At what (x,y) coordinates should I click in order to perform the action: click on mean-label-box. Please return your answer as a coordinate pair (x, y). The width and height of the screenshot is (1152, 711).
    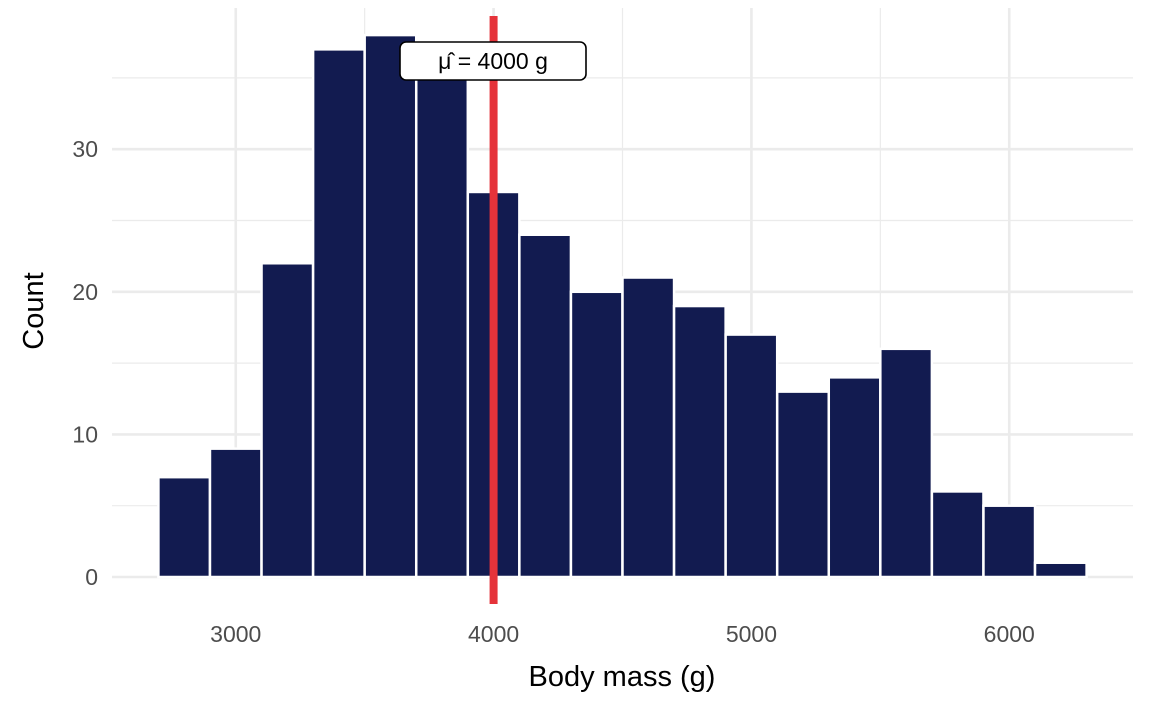
    Looking at the image, I should click on (493, 61).